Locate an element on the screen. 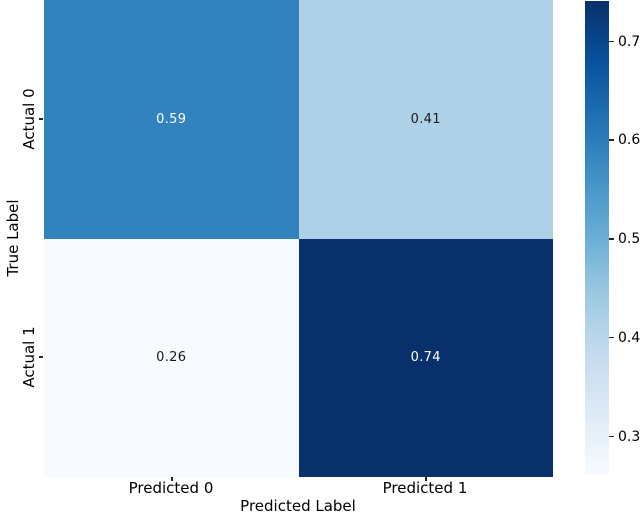 The width and height of the screenshot is (640, 515). colorbar-tick-label: 0.7 is located at coordinates (629, 41).